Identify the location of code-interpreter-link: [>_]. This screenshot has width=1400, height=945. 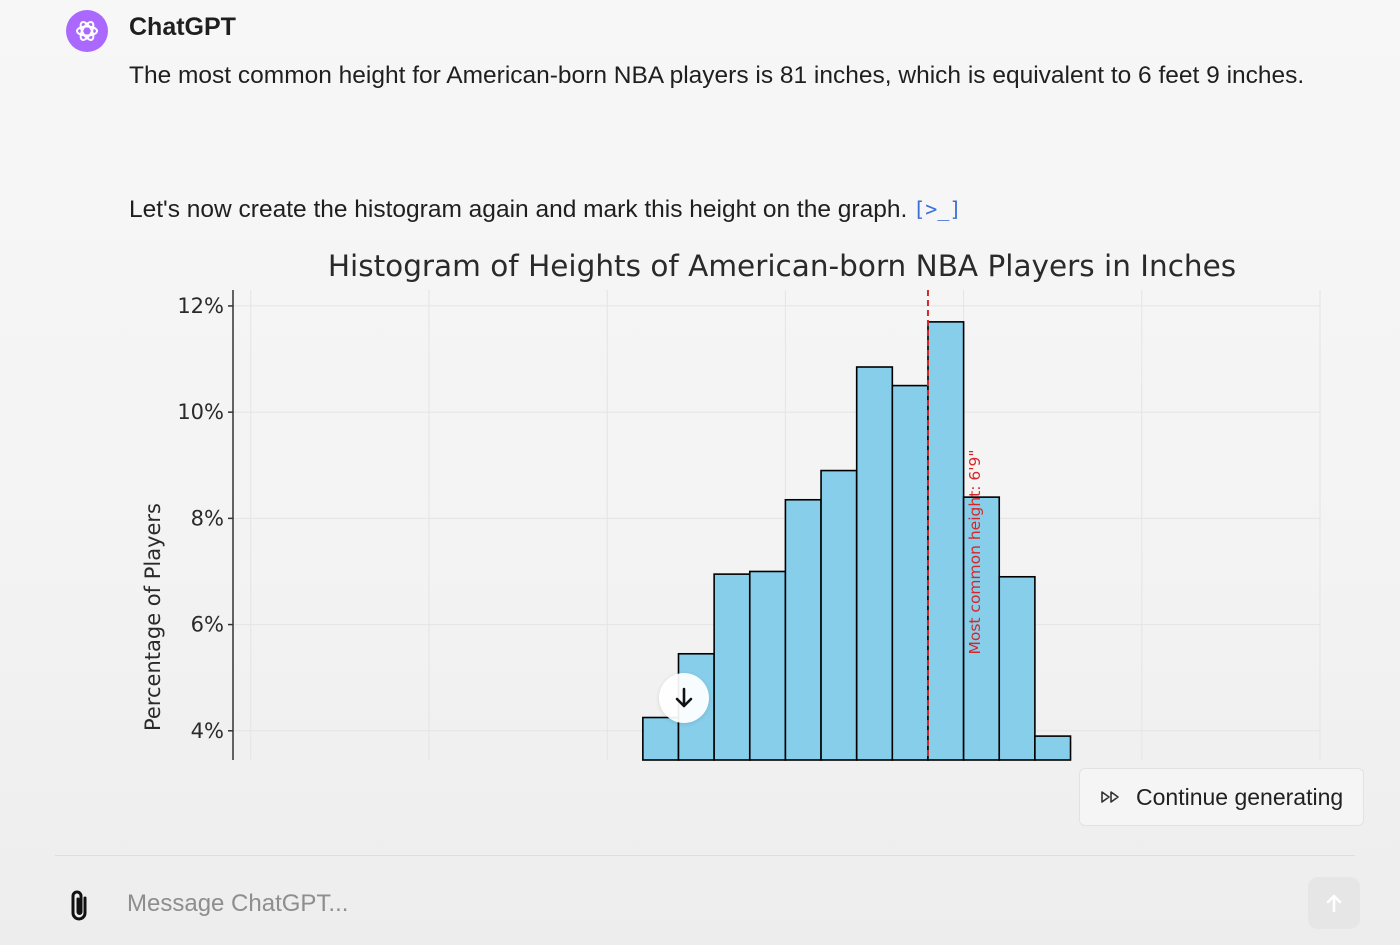
(937, 209).